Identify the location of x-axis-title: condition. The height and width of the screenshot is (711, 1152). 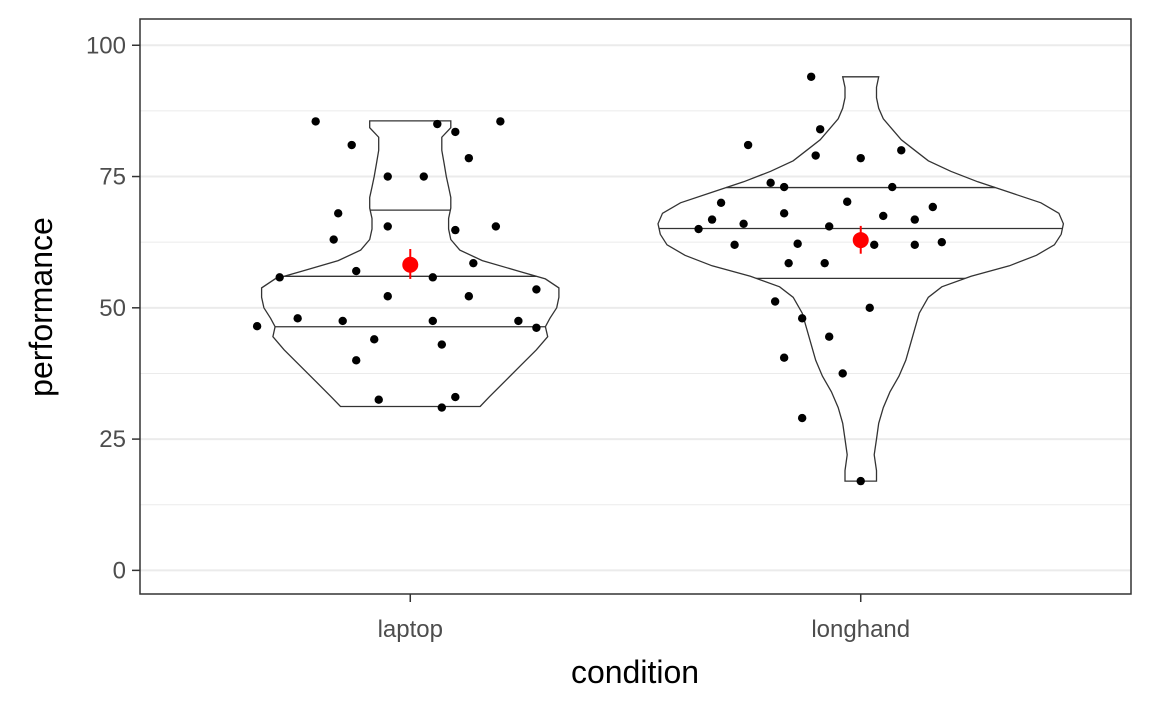
(635, 672).